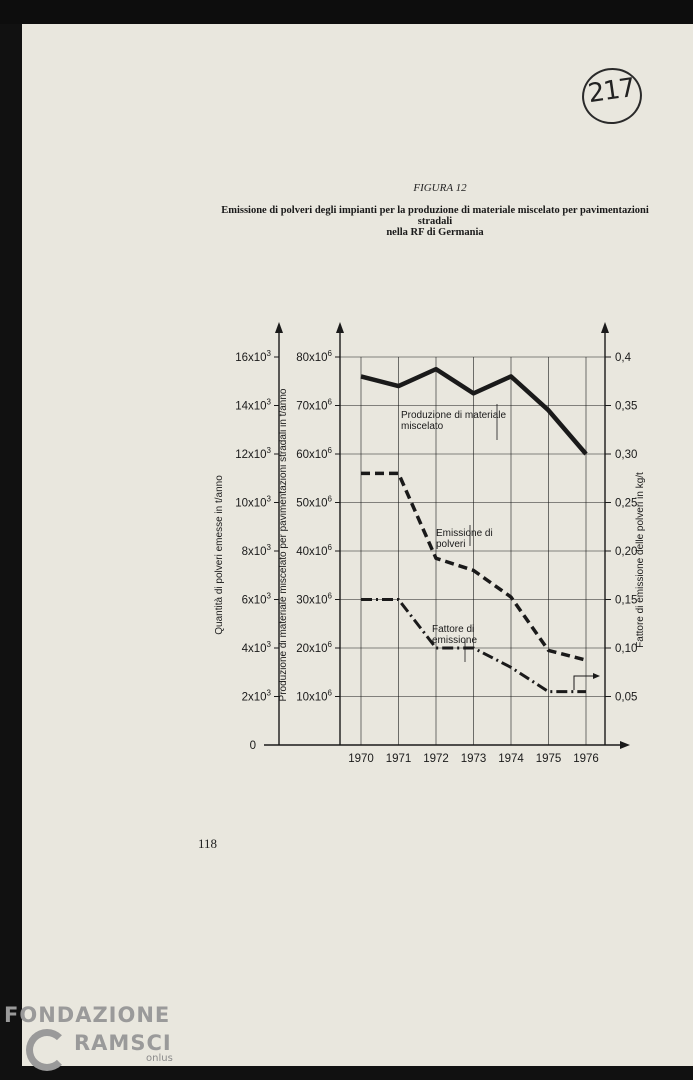 The height and width of the screenshot is (1080, 693). I want to click on left-outer-tick-label: 16x103, so click(253, 356).